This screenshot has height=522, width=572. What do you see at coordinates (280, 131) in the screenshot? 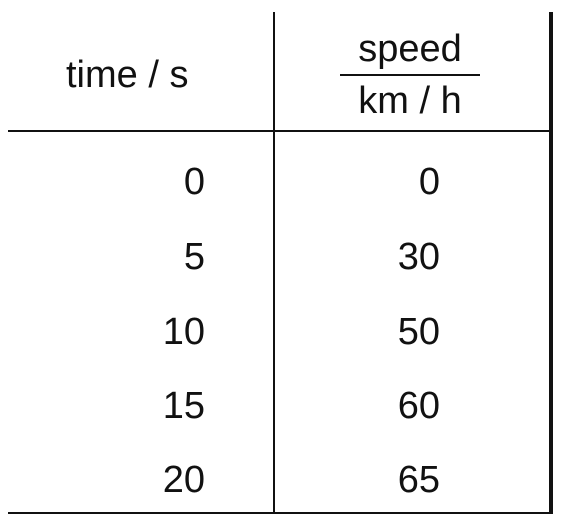
I see `header-divider` at bounding box center [280, 131].